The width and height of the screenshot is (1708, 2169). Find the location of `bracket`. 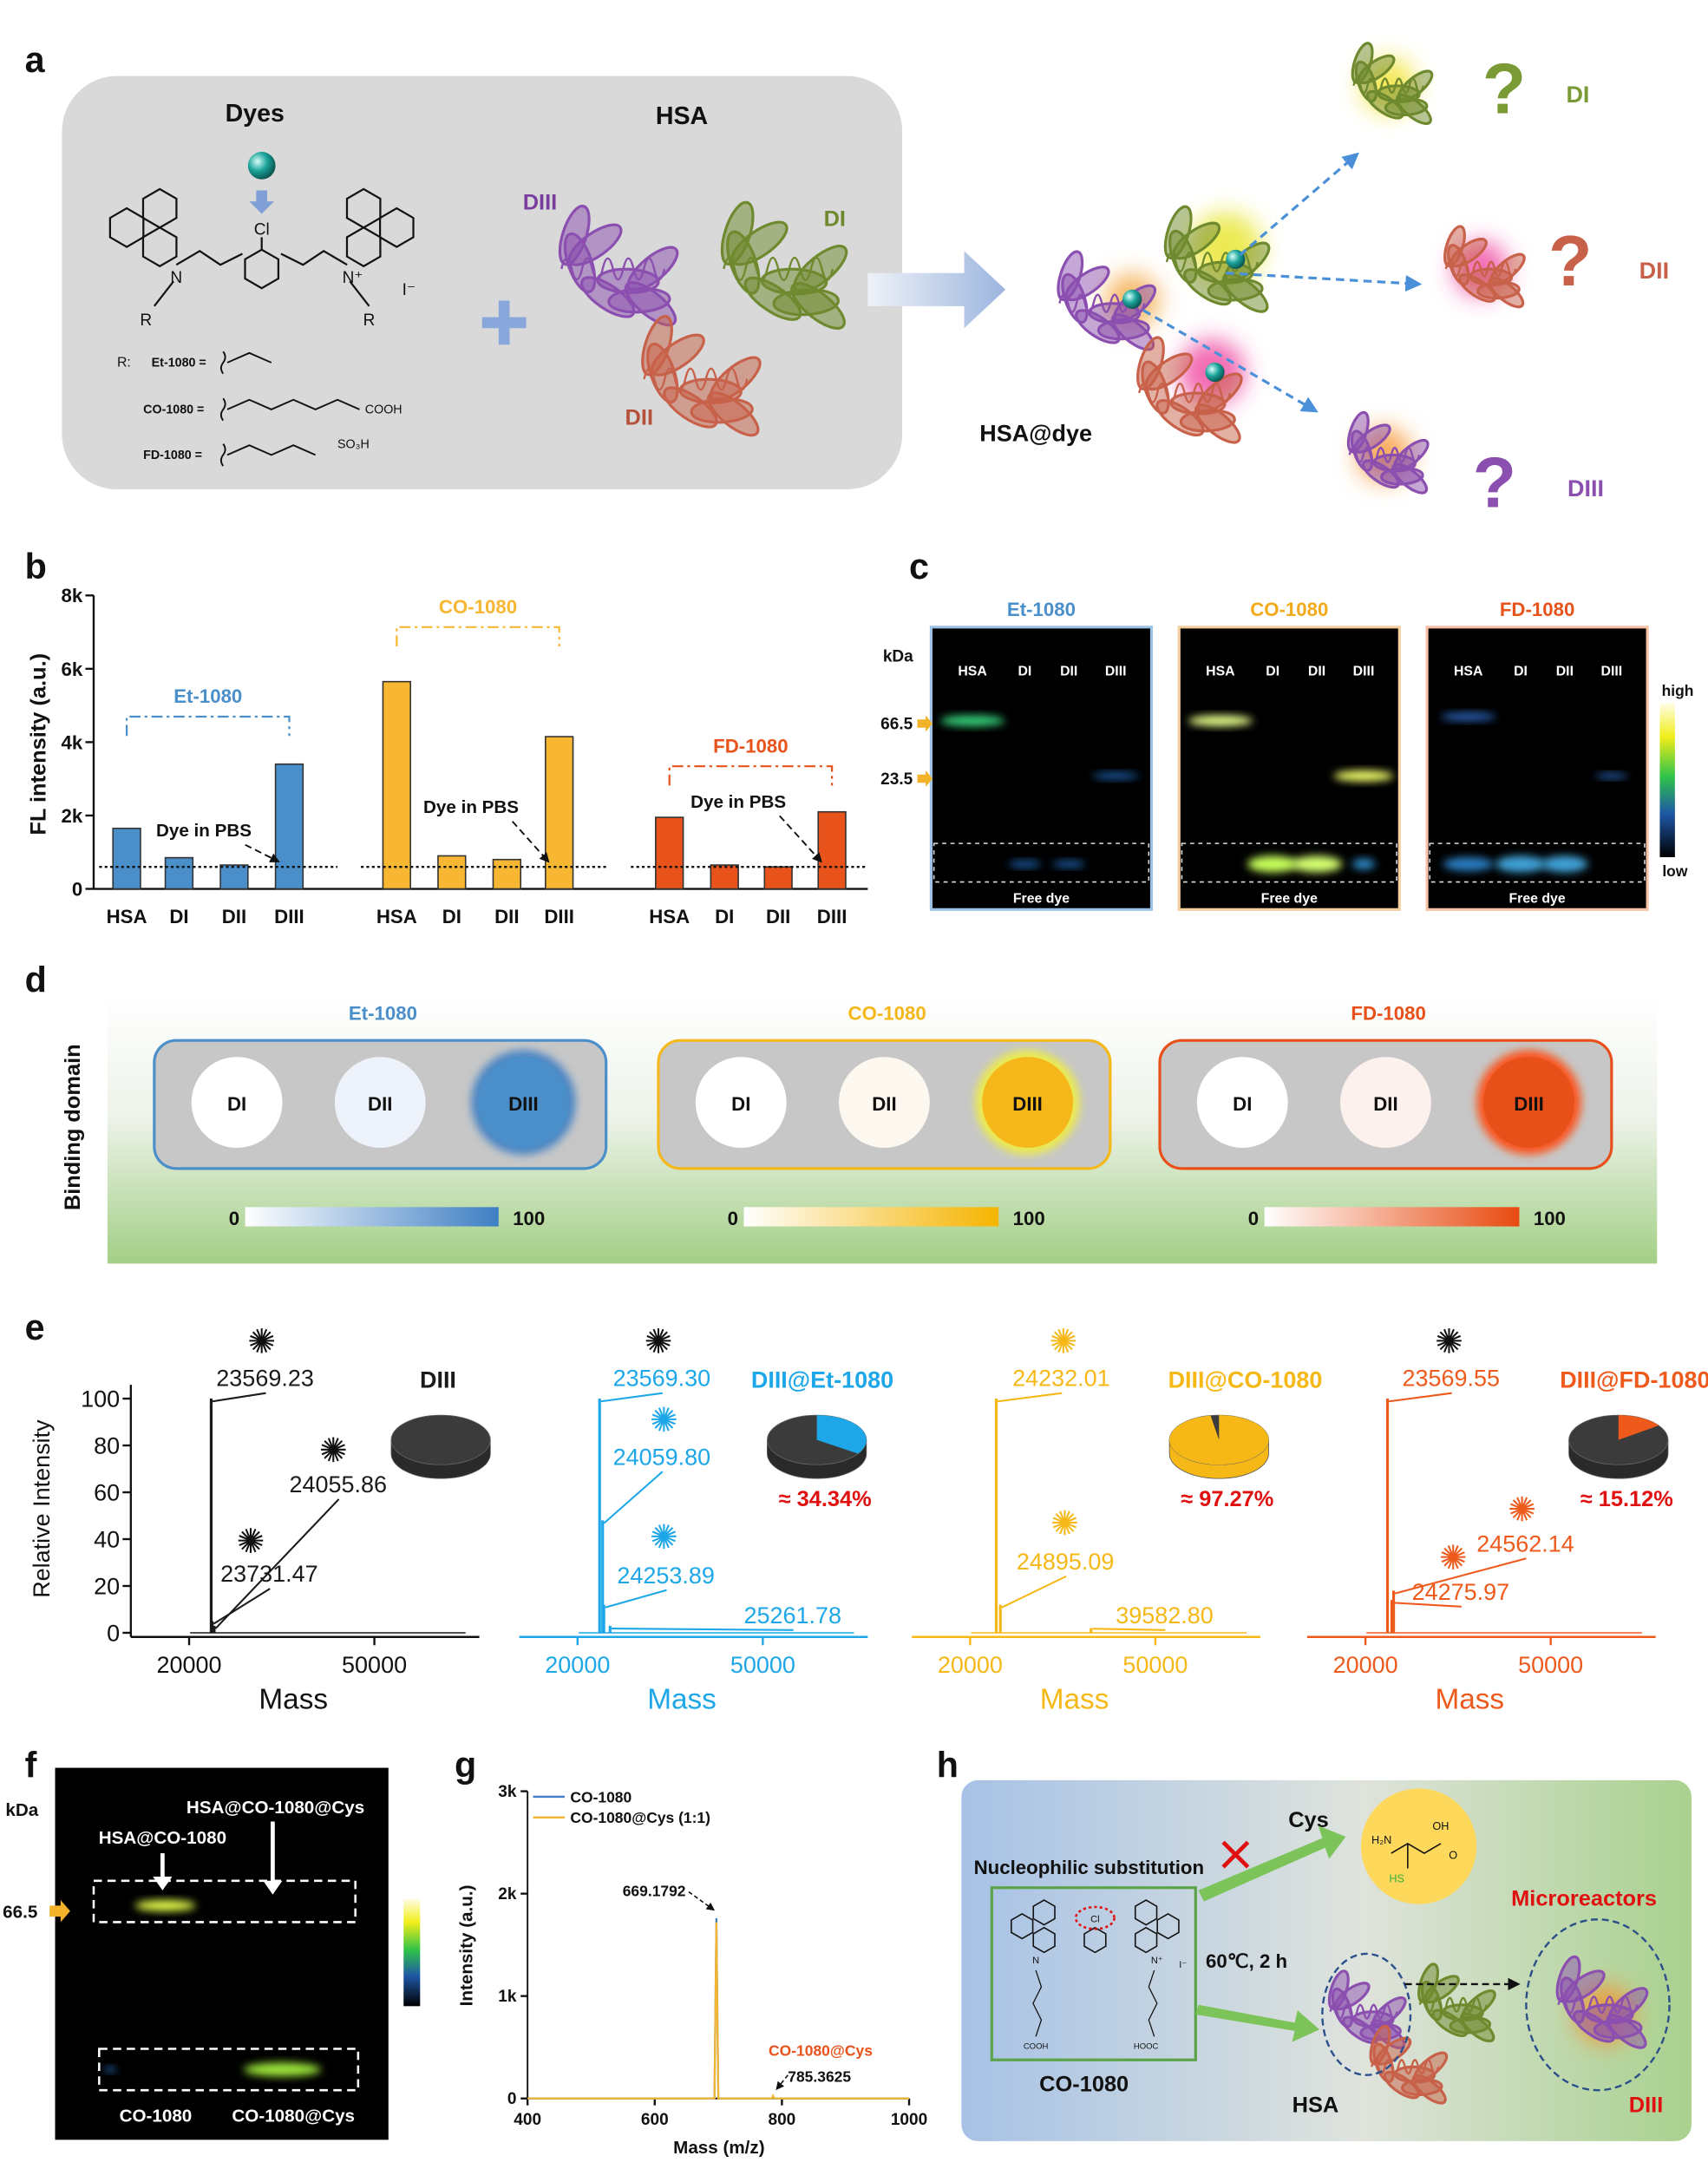

bracket is located at coordinates (751, 775).